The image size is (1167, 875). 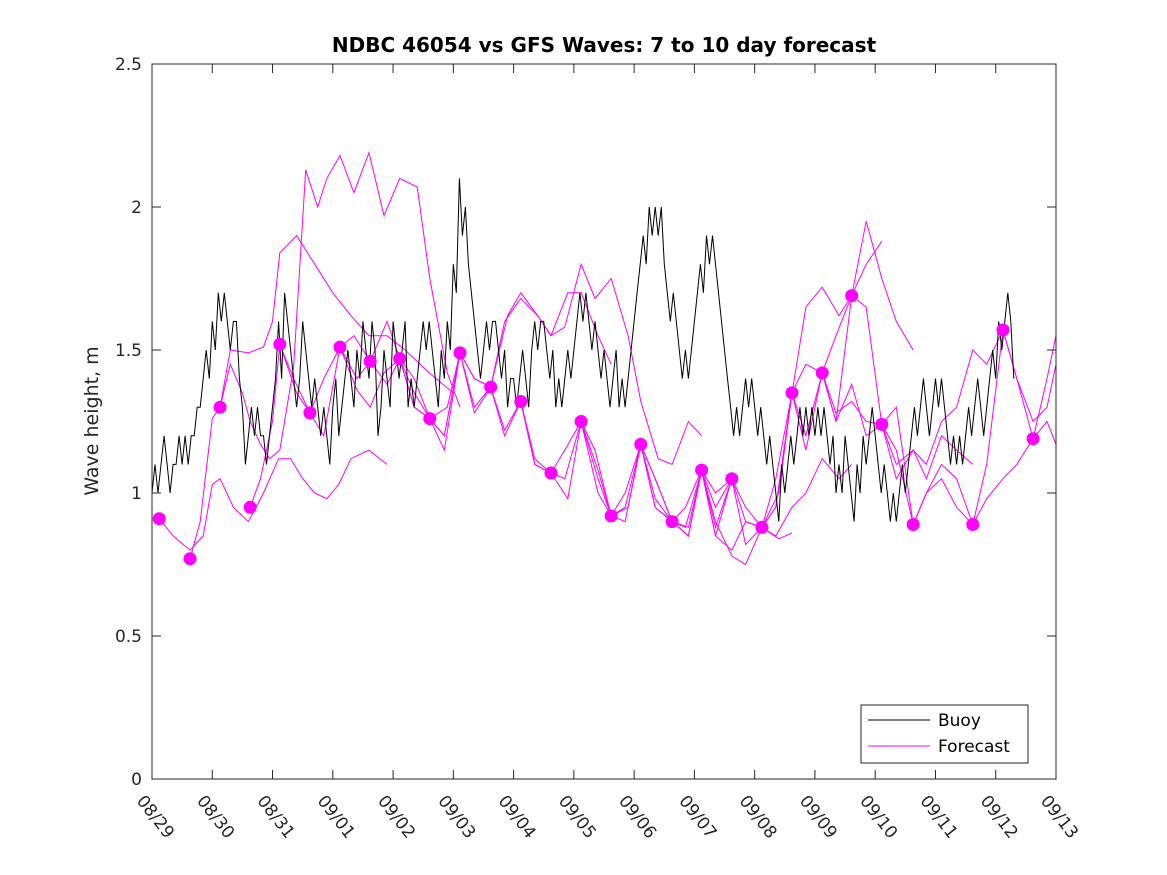 I want to click on y-tick-label: 1.5, so click(x=128, y=351).